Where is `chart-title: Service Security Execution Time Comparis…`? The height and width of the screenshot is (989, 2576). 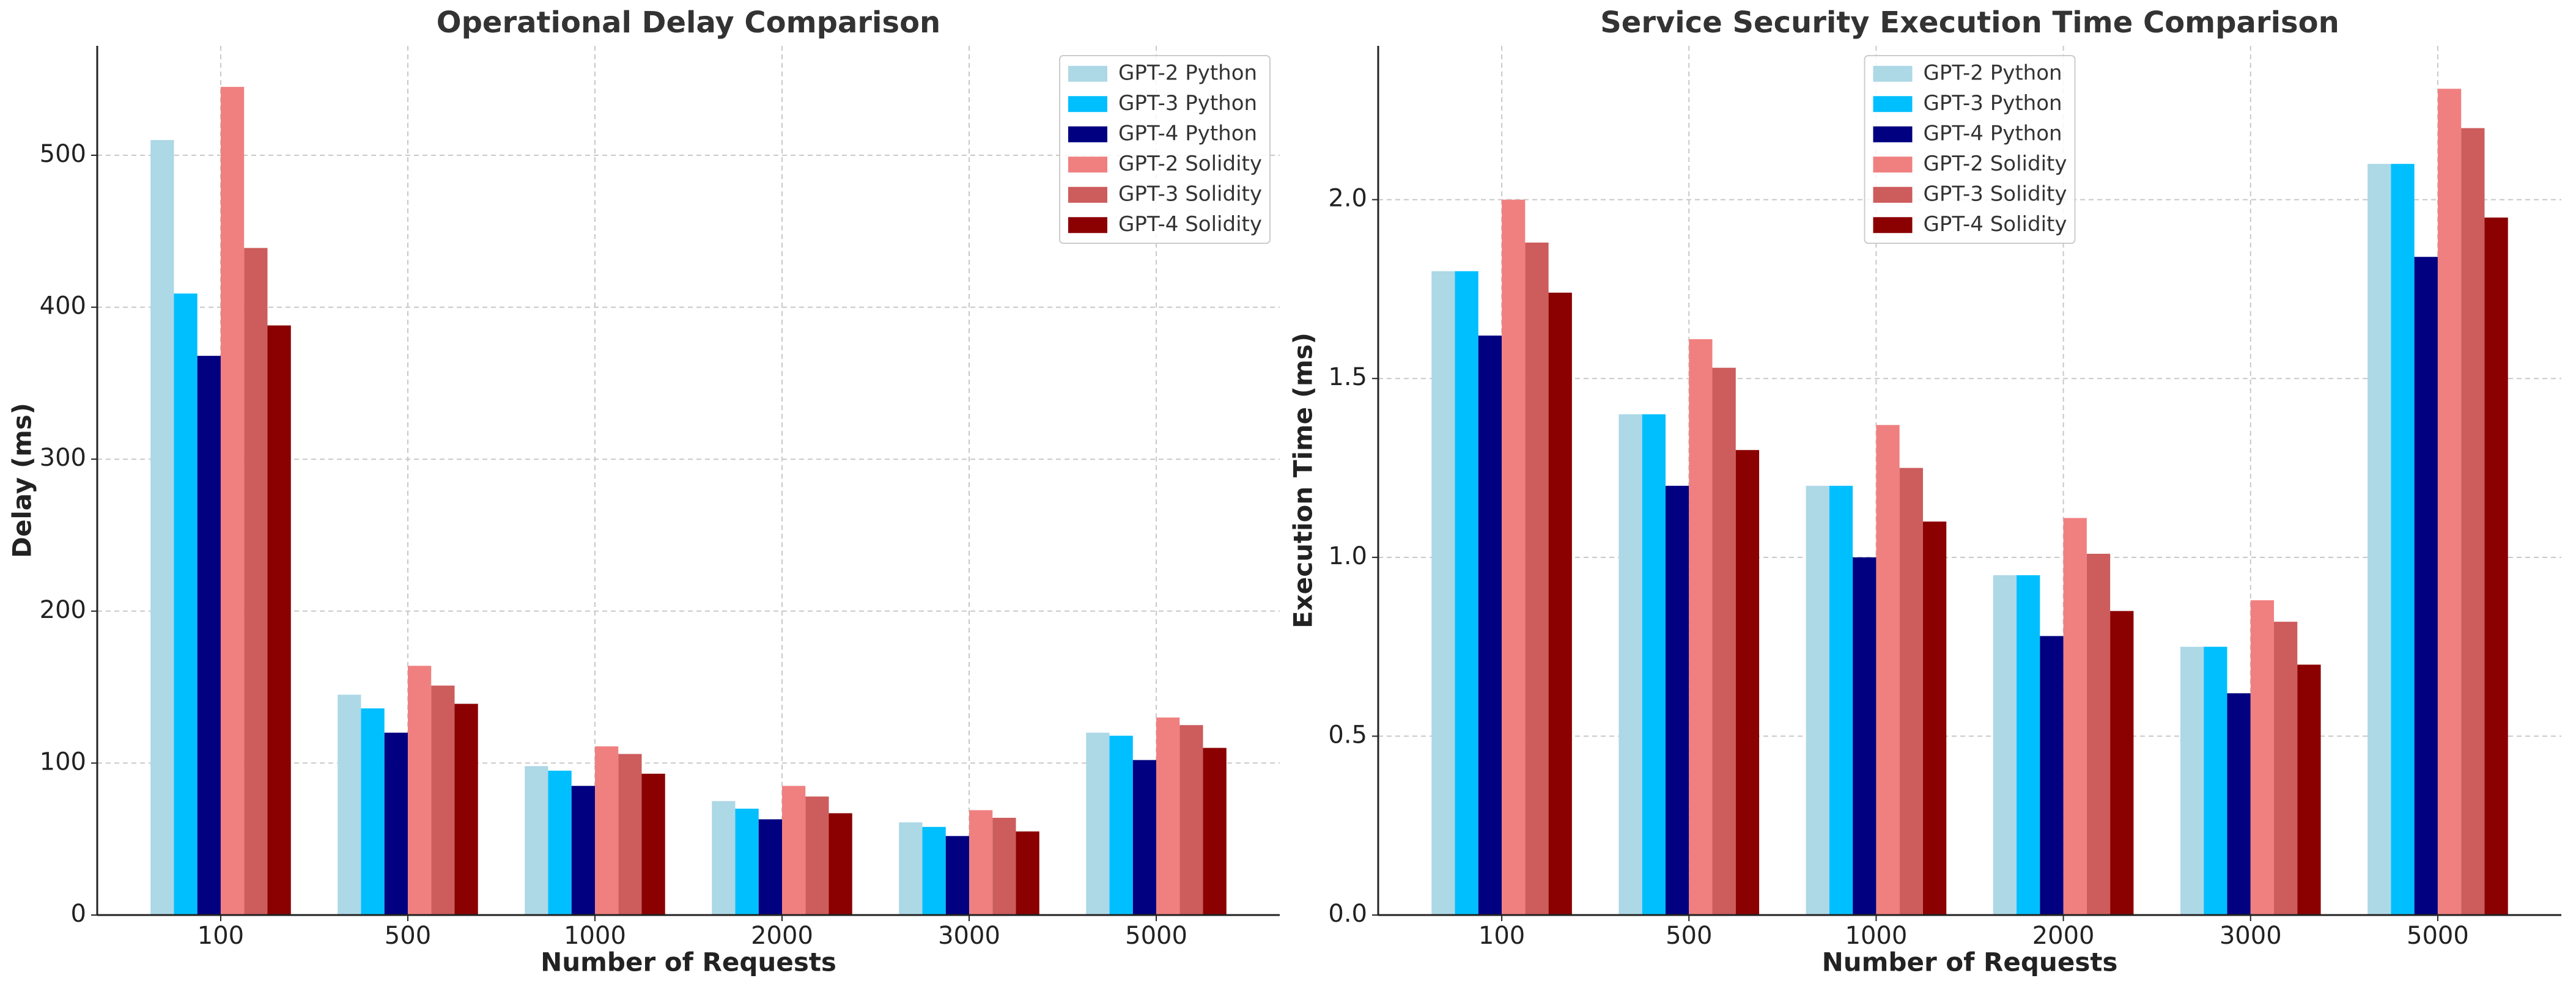
chart-title: Service Security Execution Time Comparis… is located at coordinates (1969, 23).